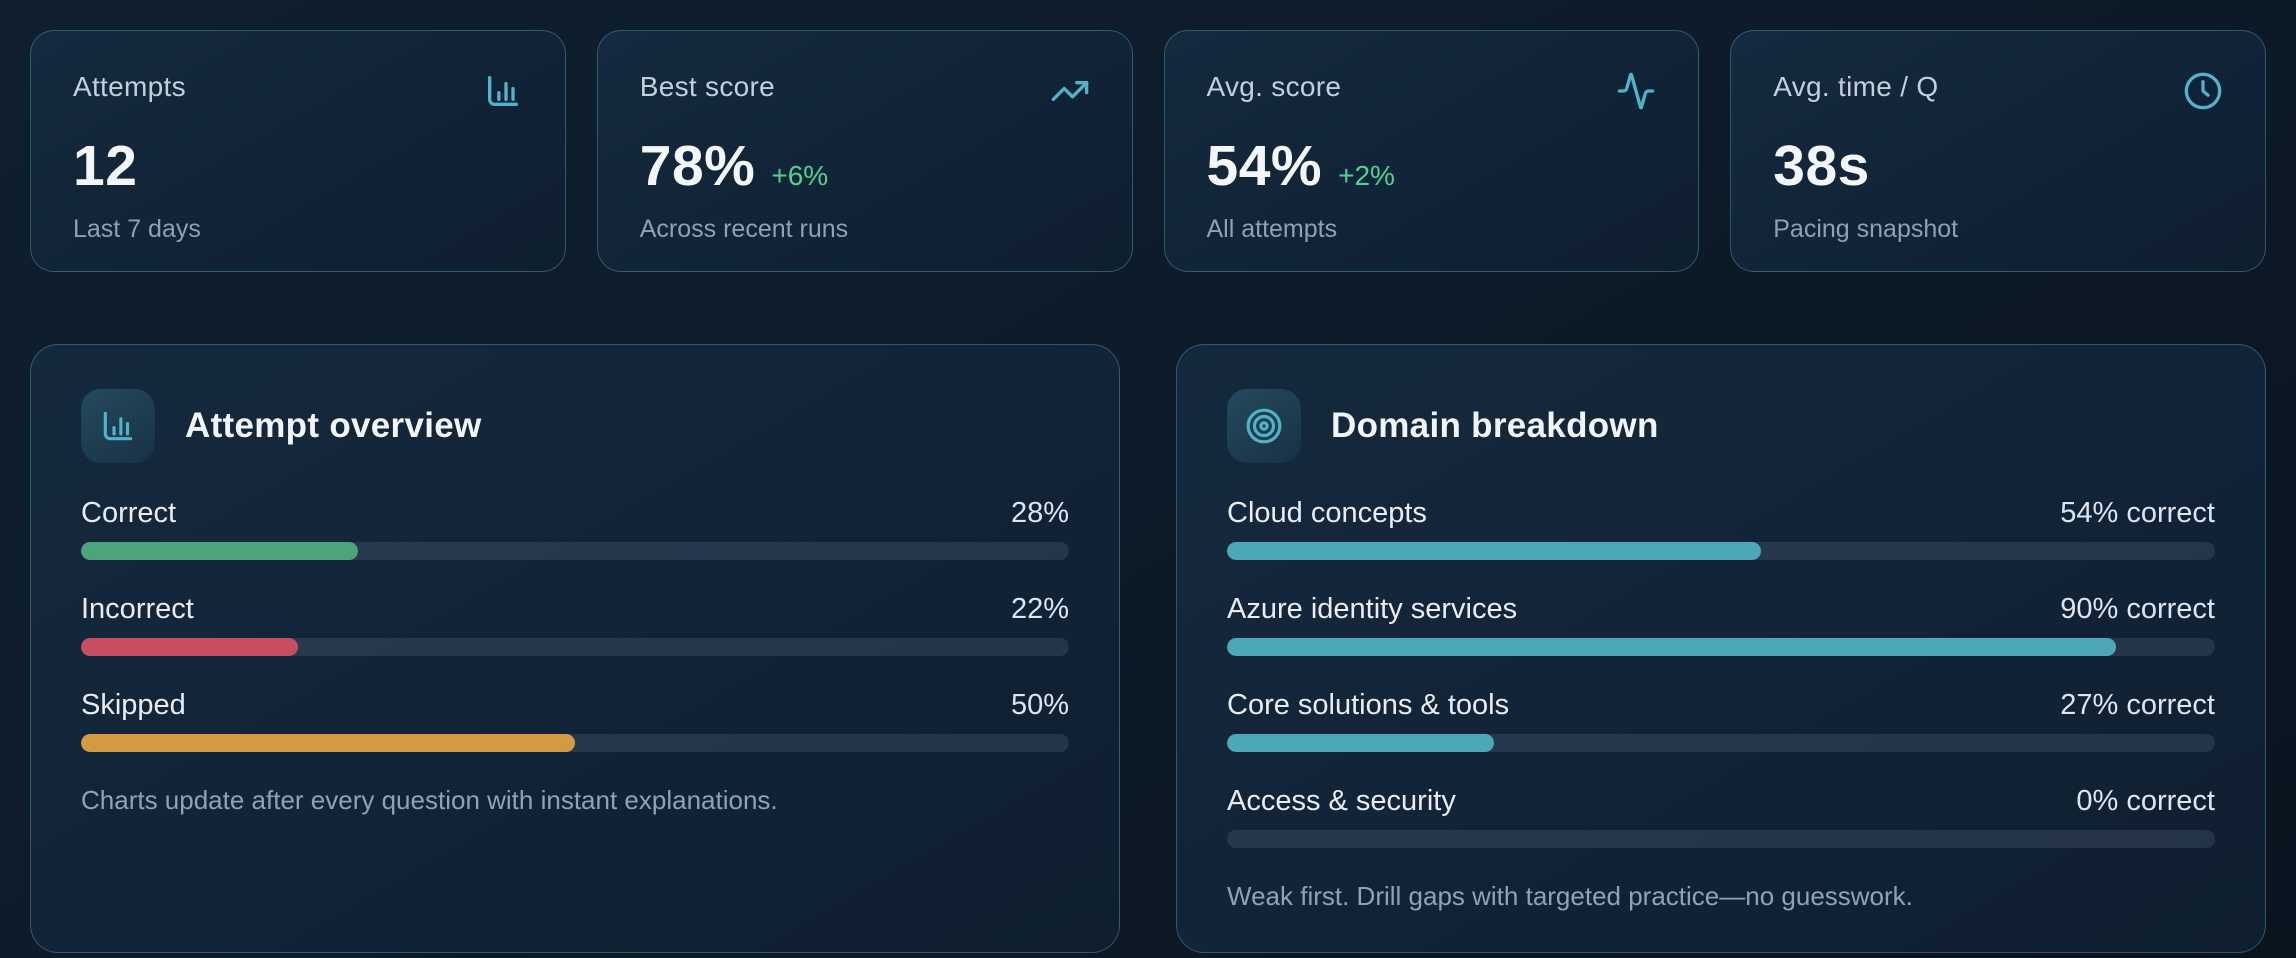  Describe the element at coordinates (1264, 166) in the screenshot. I see `stat-value: 54%` at that location.